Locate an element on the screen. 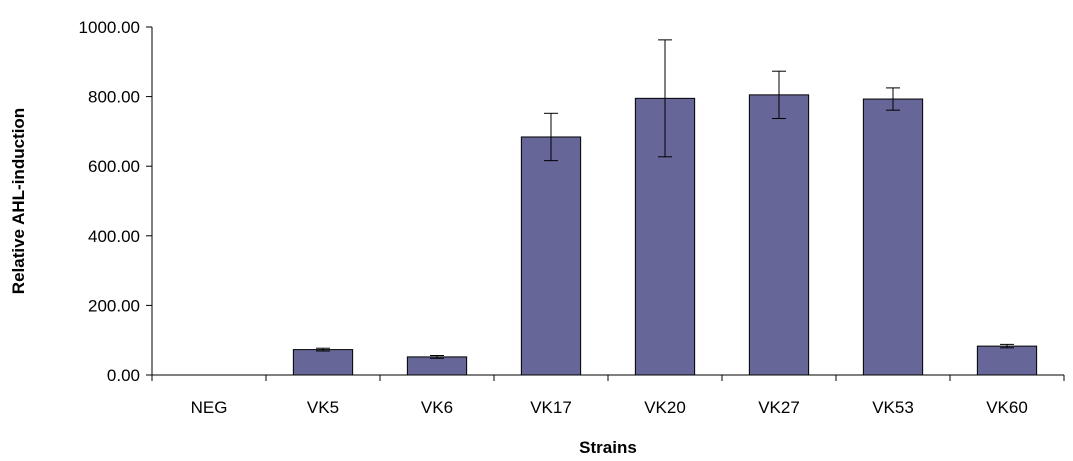 This screenshot has width=1073, height=461. bar-vk53 is located at coordinates (893, 237).